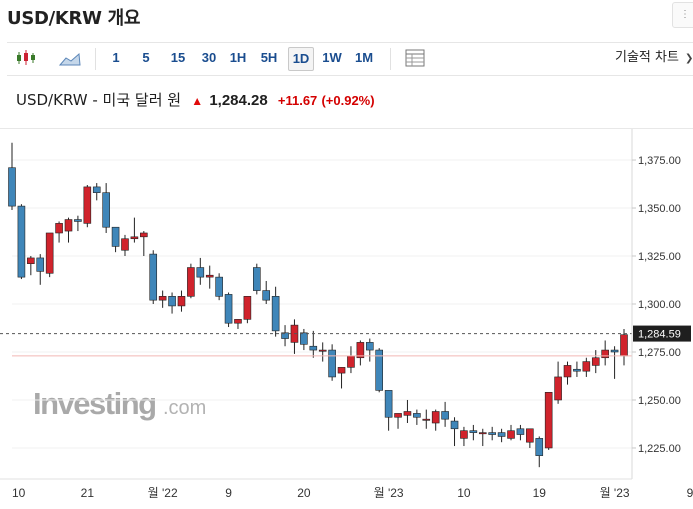 The width and height of the screenshot is (693, 509). Describe the element at coordinates (415, 58) in the screenshot. I see `table-view-icon` at that location.